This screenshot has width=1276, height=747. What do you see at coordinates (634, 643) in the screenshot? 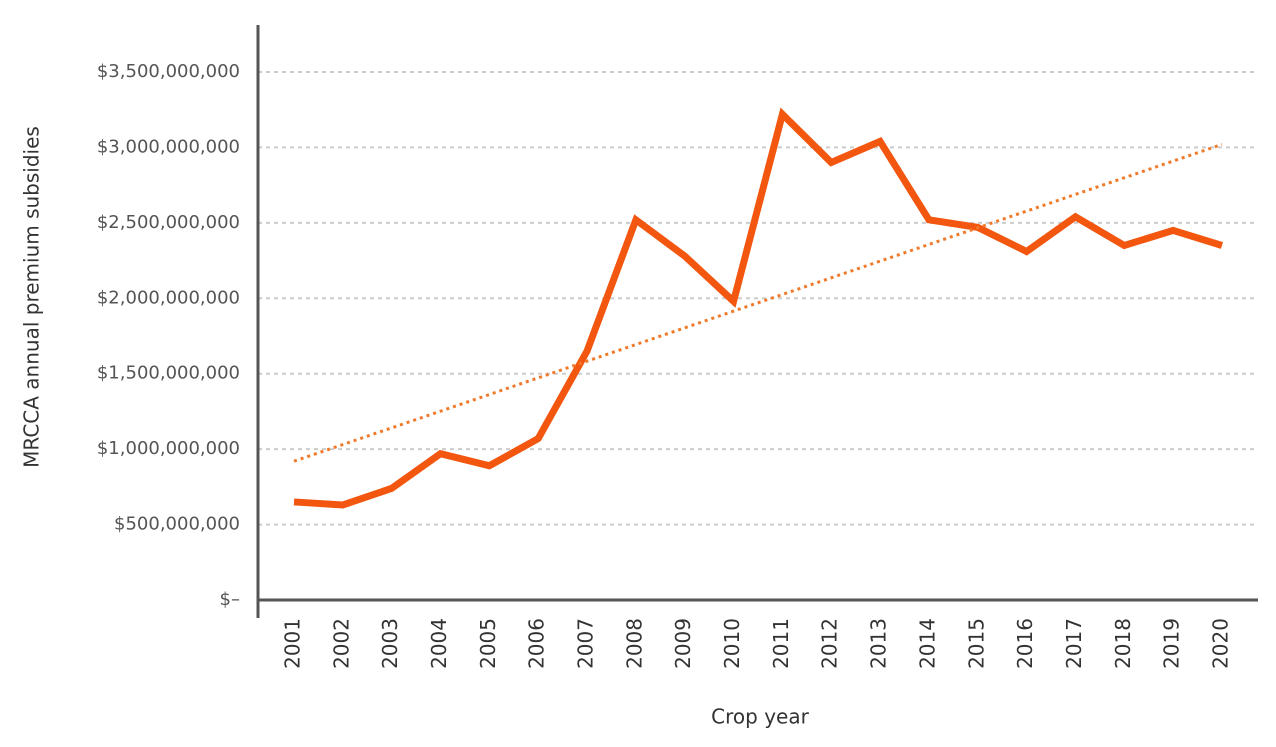
I see `x-tick-label: 2008` at bounding box center [634, 643].